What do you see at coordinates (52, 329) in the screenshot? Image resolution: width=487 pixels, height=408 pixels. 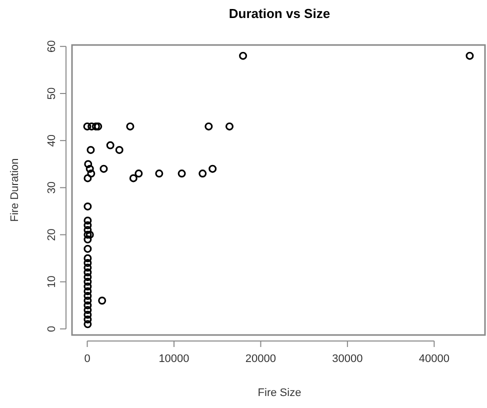 I see `y-tick-label: 0` at bounding box center [52, 329].